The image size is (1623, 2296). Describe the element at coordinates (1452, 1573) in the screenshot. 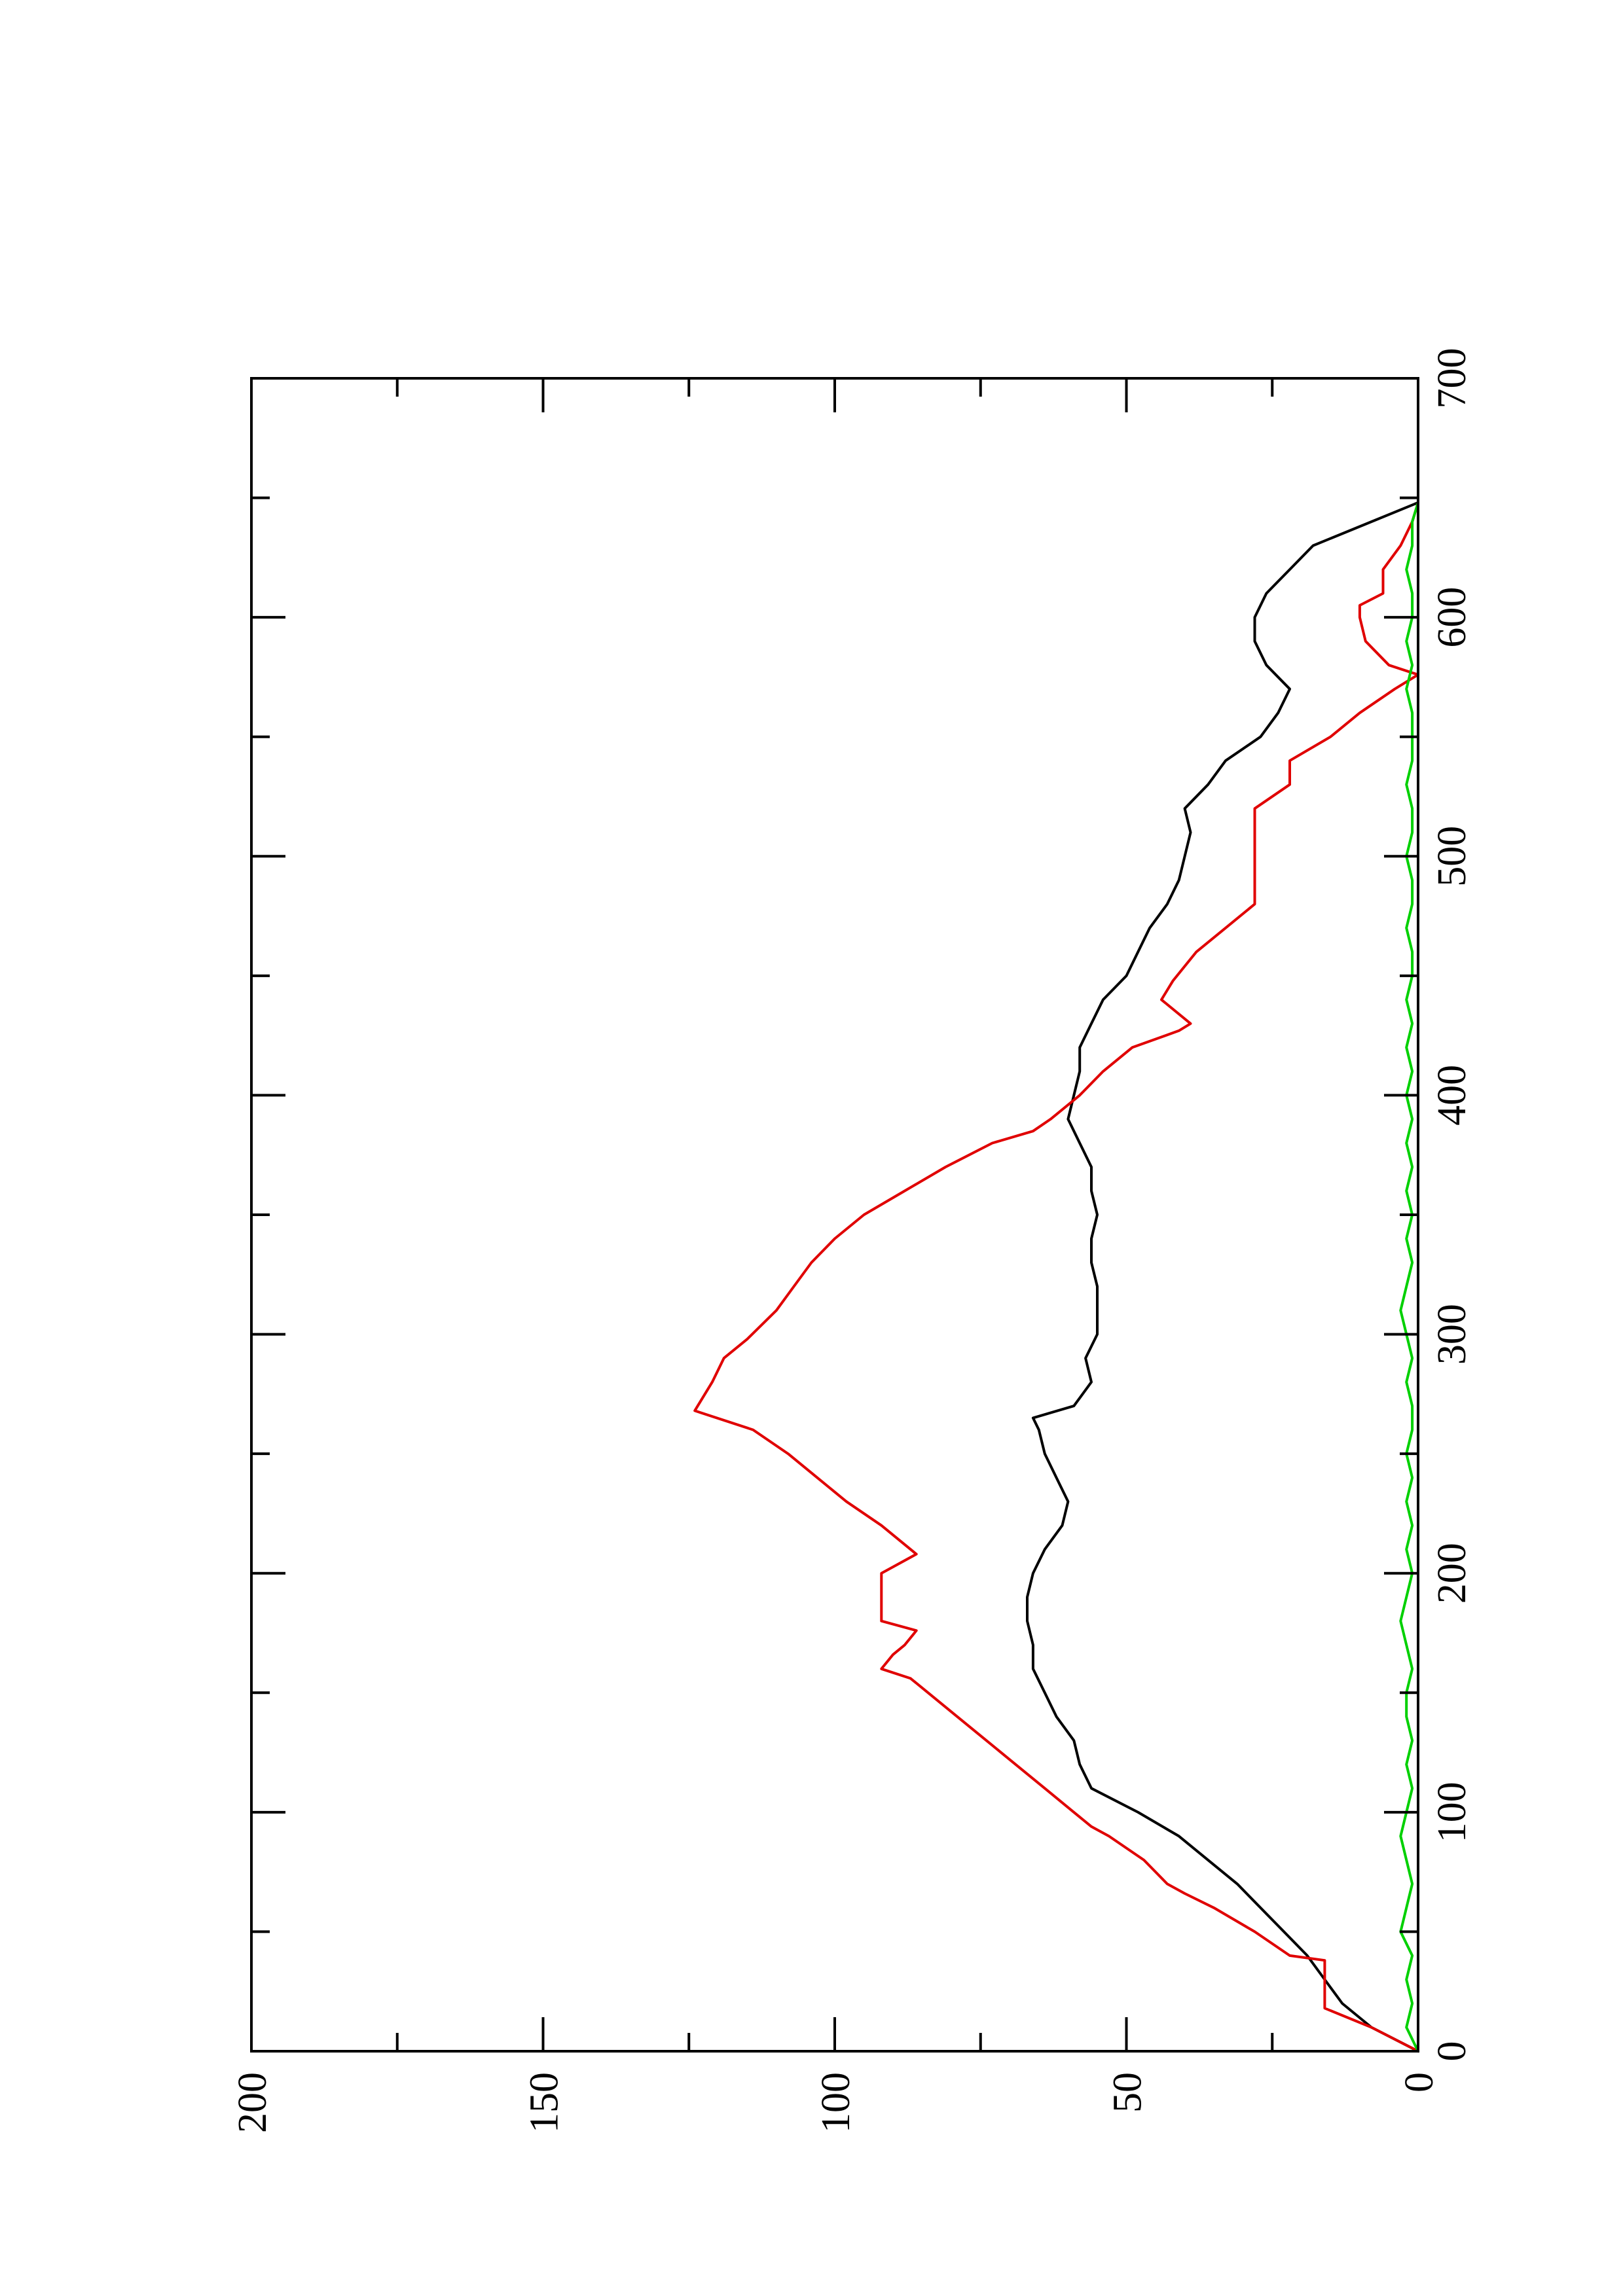

I see `x-tick-label: 200` at that location.